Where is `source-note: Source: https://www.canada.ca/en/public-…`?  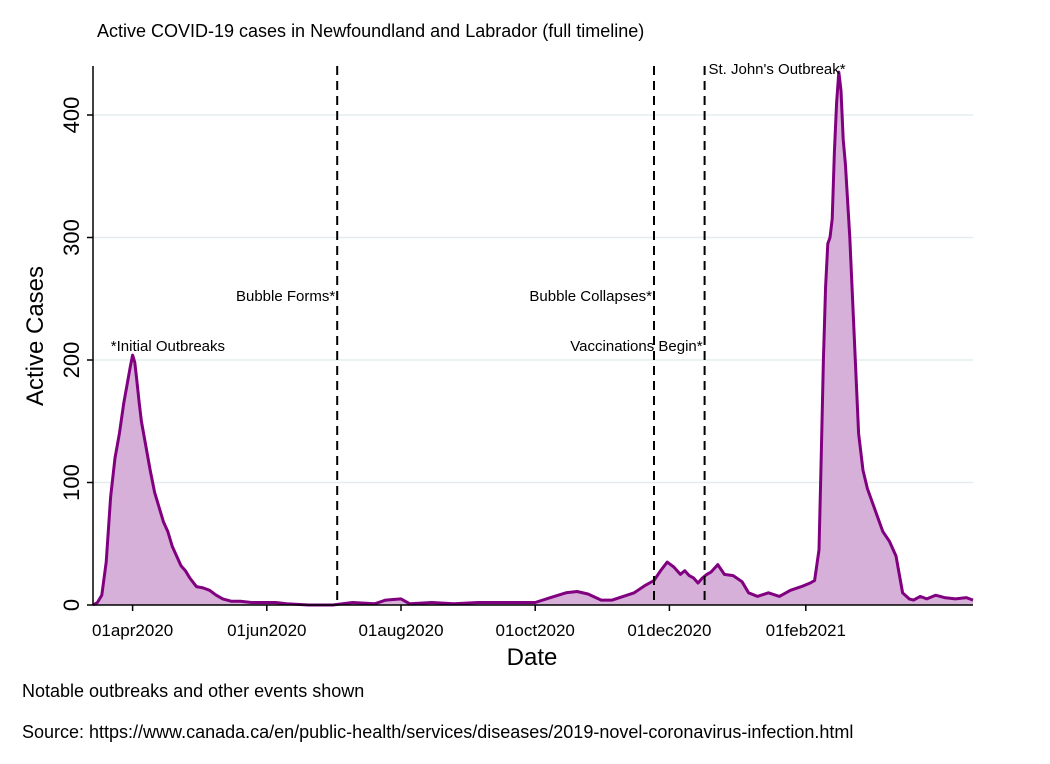
source-note: Source: https://www.canada.ca/en/public-… is located at coordinates (438, 732).